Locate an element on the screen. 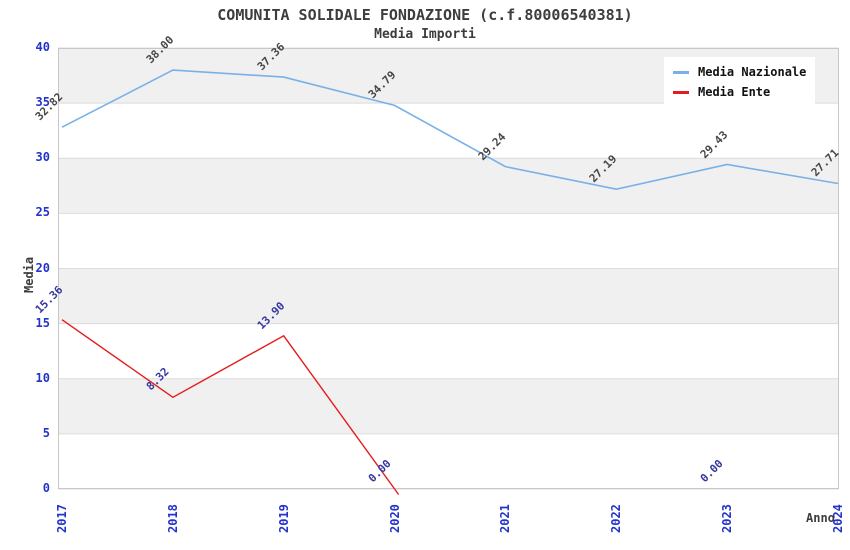 The image size is (850, 550). data-point-label: 29.24 is located at coordinates (492, 146).